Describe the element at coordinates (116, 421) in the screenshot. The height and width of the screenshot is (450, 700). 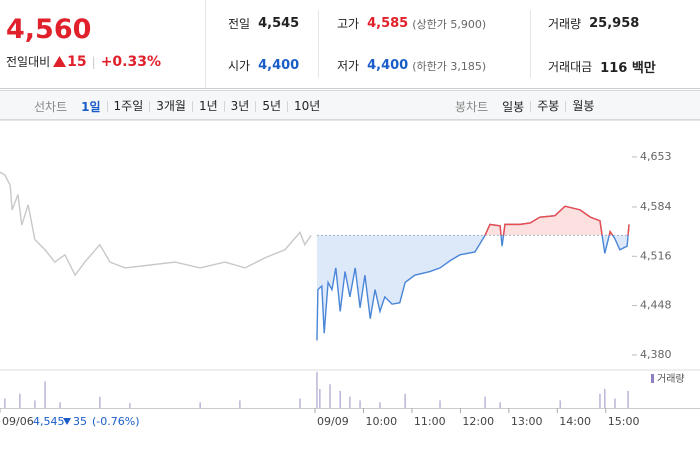
I see `prev-rate: (-0.76%)` at that location.